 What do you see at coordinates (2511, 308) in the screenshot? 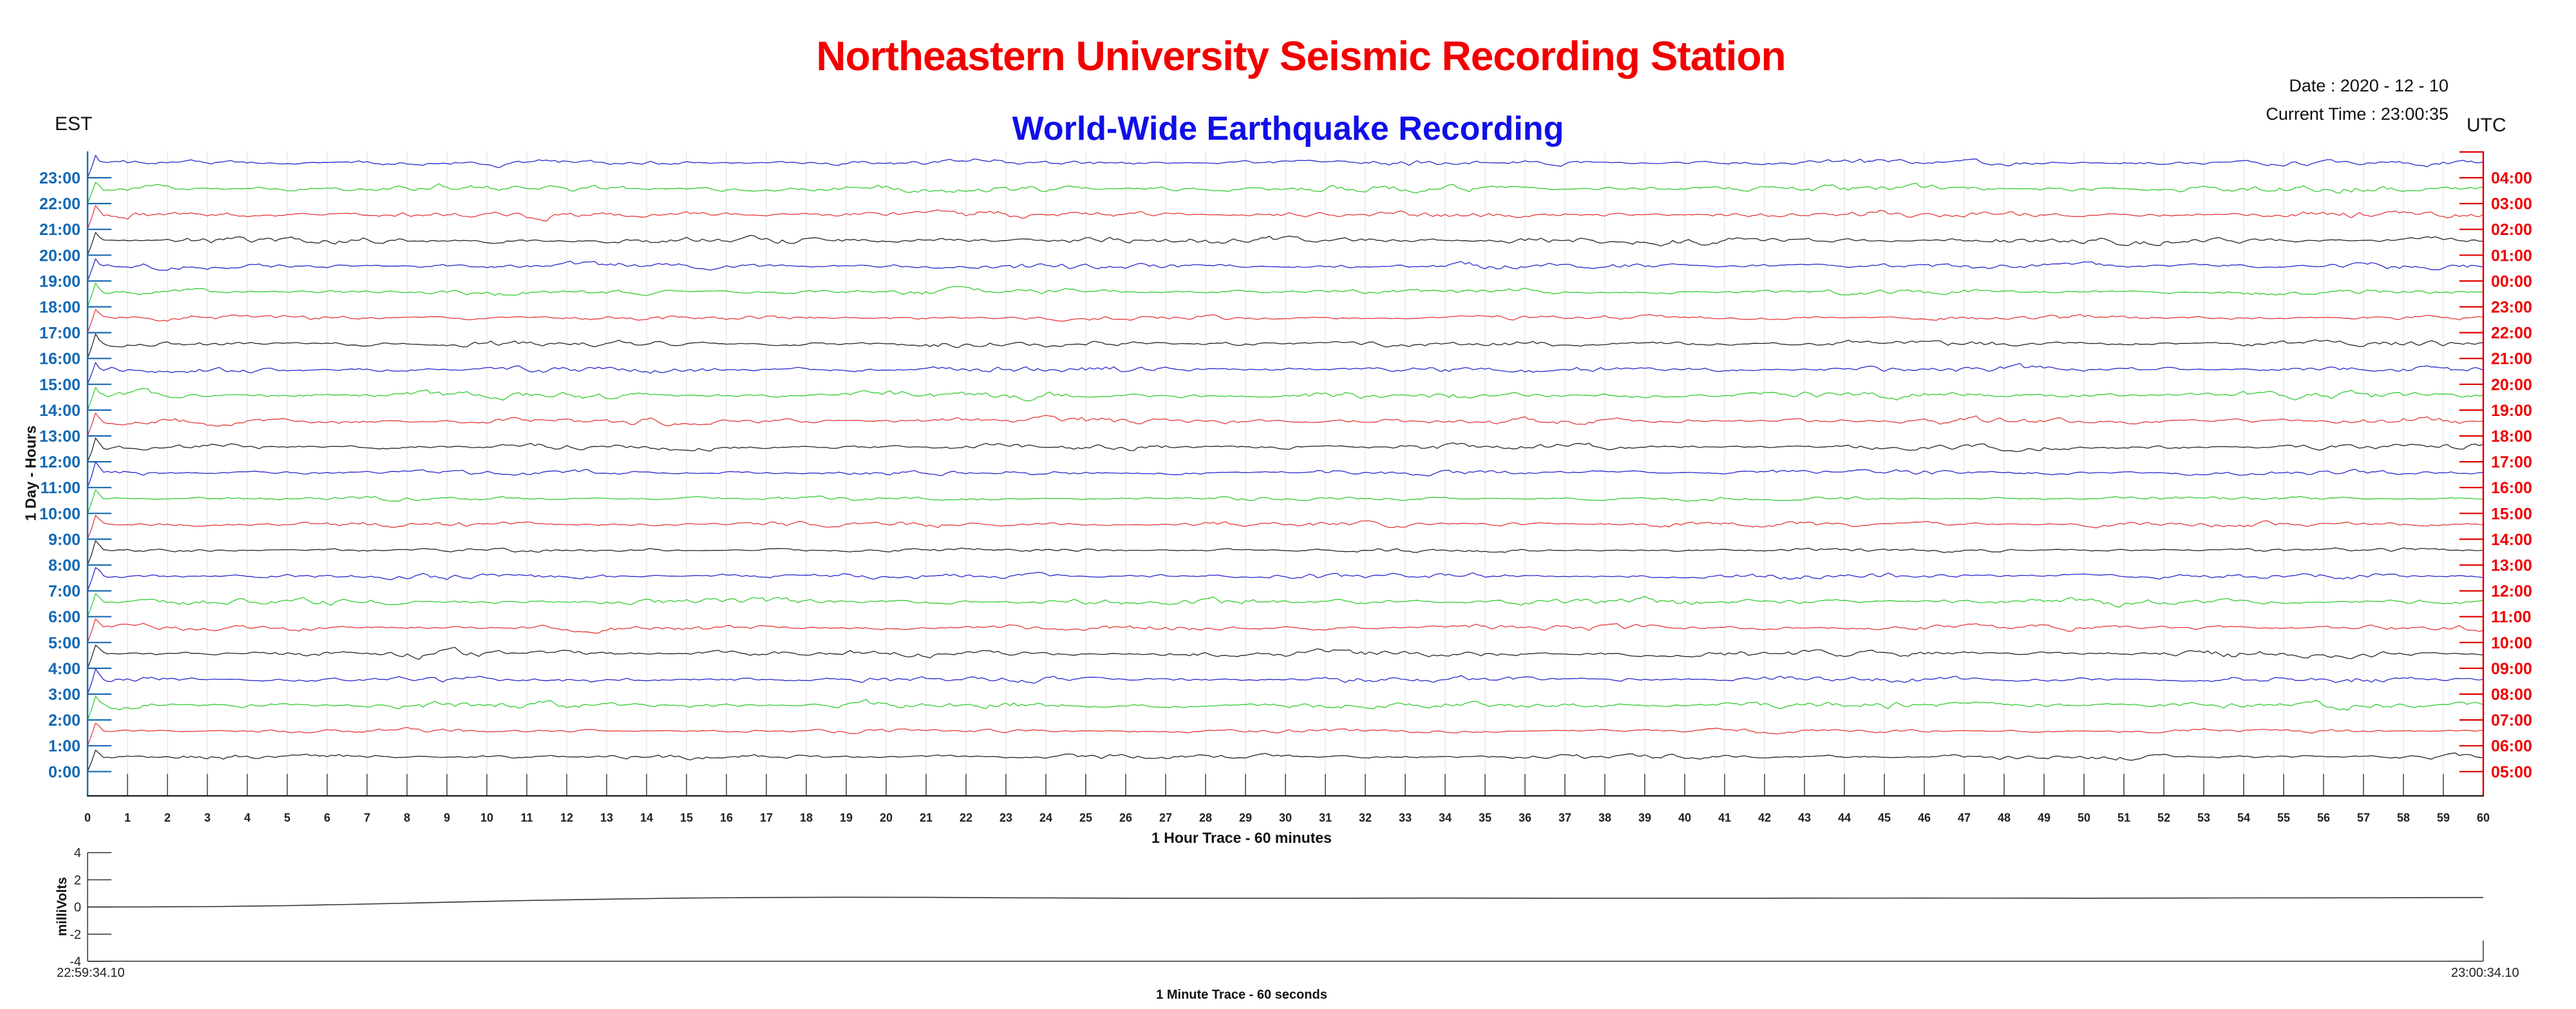
I see `utc-hour-label: 23:00` at bounding box center [2511, 308].